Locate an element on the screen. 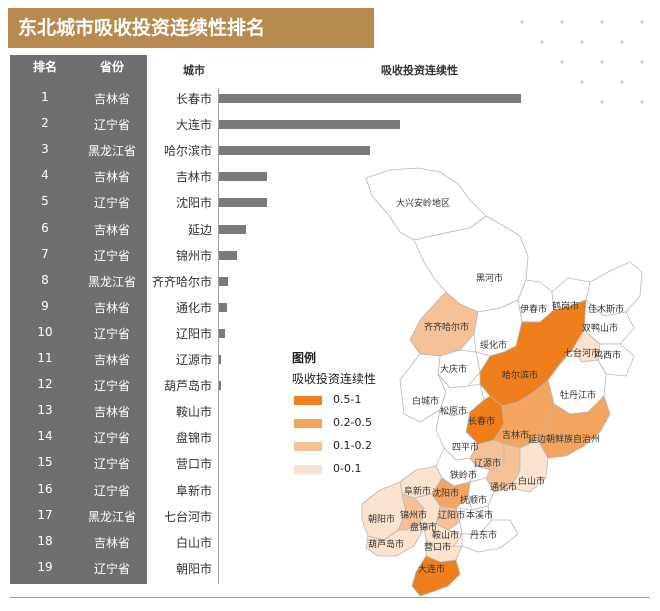 Image resolution: width=660 pixels, height=611 pixels. decorative-dot-pattern is located at coordinates (582, 62).